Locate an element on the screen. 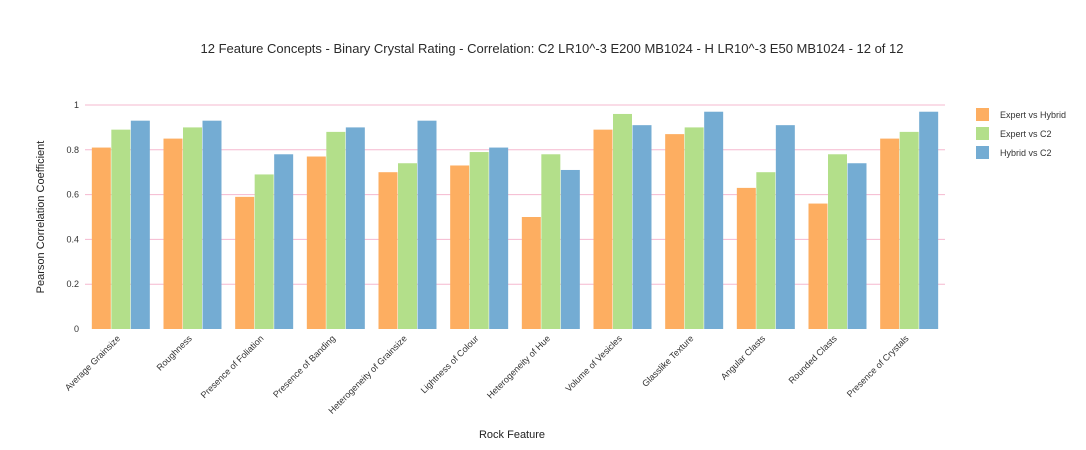 The height and width of the screenshot is (450, 1086). x-tick-label: Angular Clasts is located at coordinates (743, 357).